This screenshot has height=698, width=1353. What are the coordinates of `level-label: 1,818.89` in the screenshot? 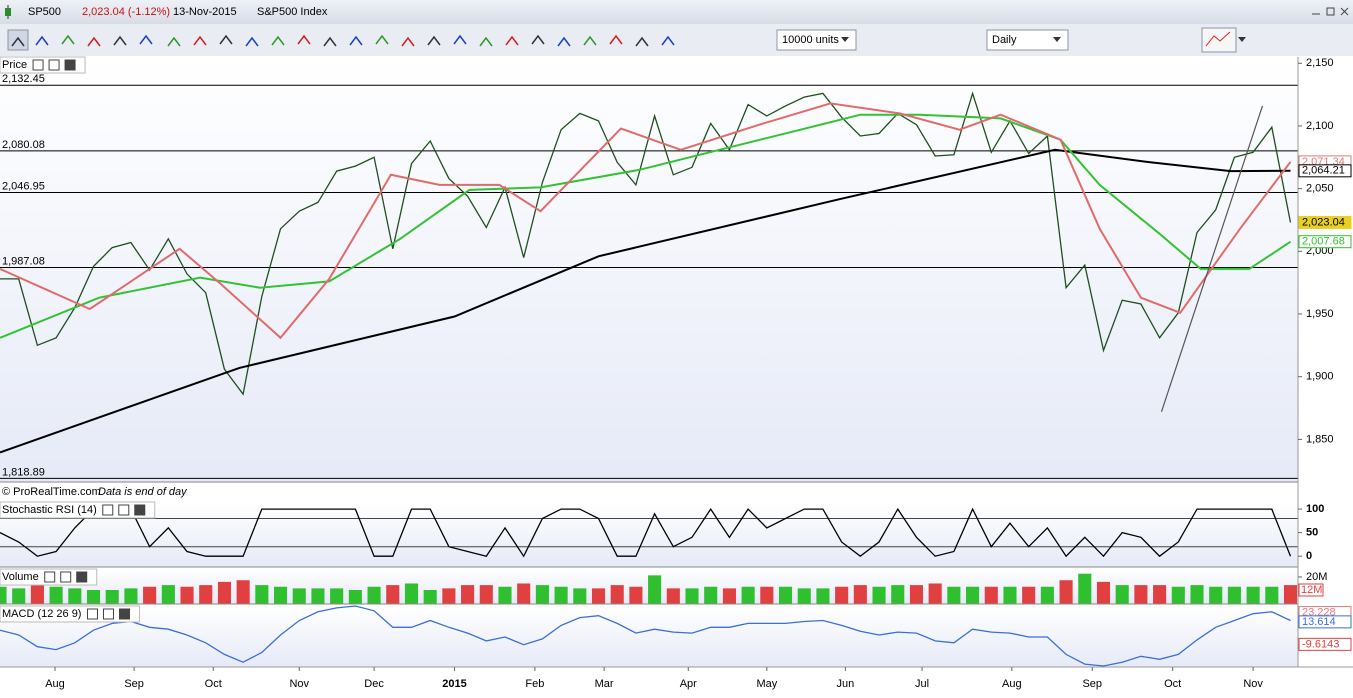 It's located at (23, 472).